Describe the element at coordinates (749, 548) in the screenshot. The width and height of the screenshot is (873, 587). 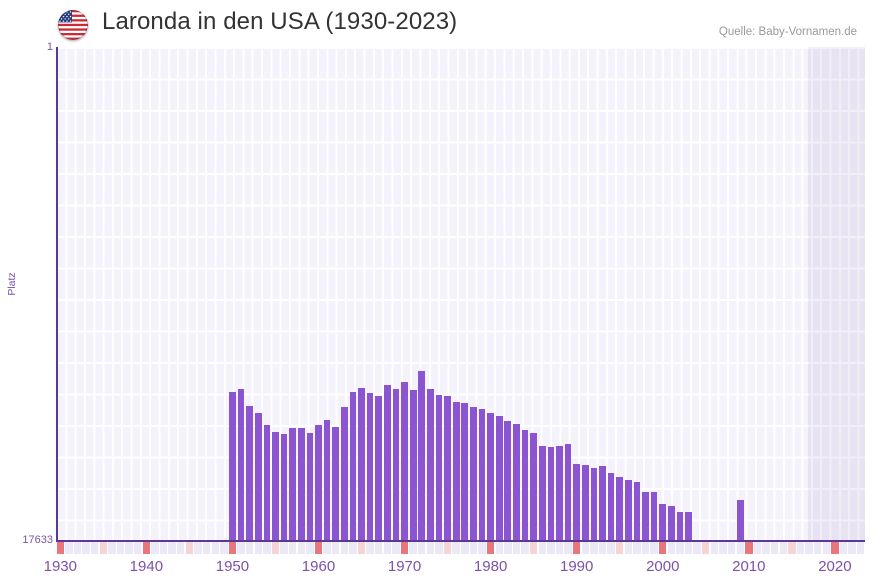
I see `tick-major-2010` at that location.